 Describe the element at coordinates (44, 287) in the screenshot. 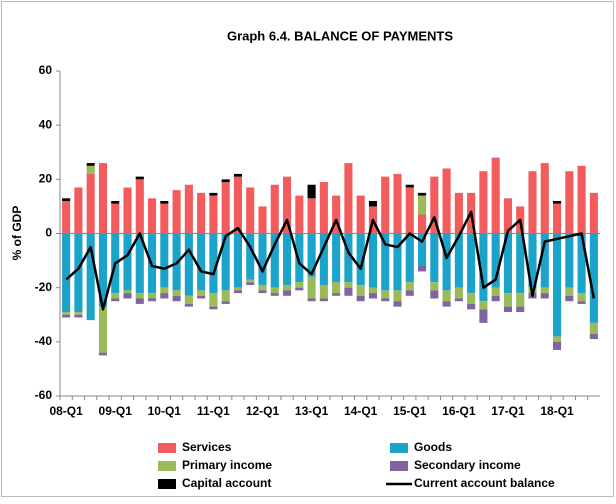

I see `y-tick-label: -20` at that location.